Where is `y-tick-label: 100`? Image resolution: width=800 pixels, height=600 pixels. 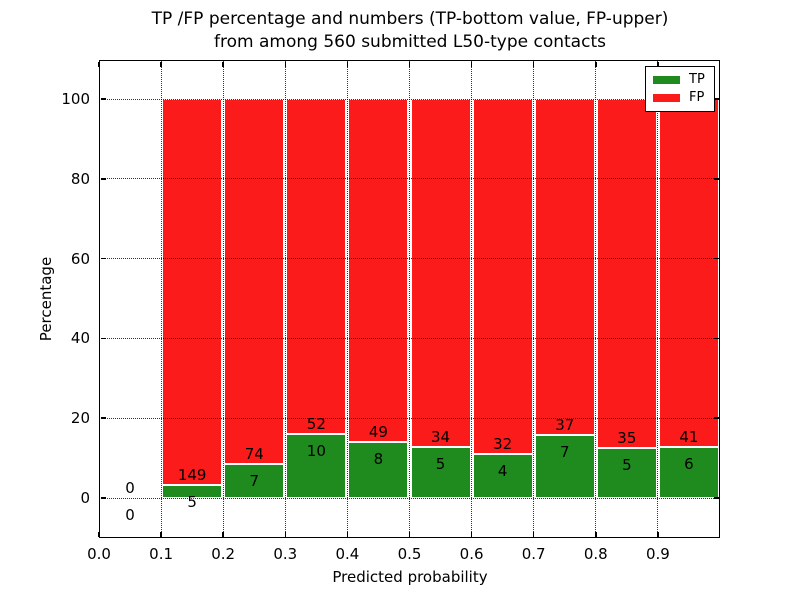
y-tick-label: 100 is located at coordinates (75, 99).